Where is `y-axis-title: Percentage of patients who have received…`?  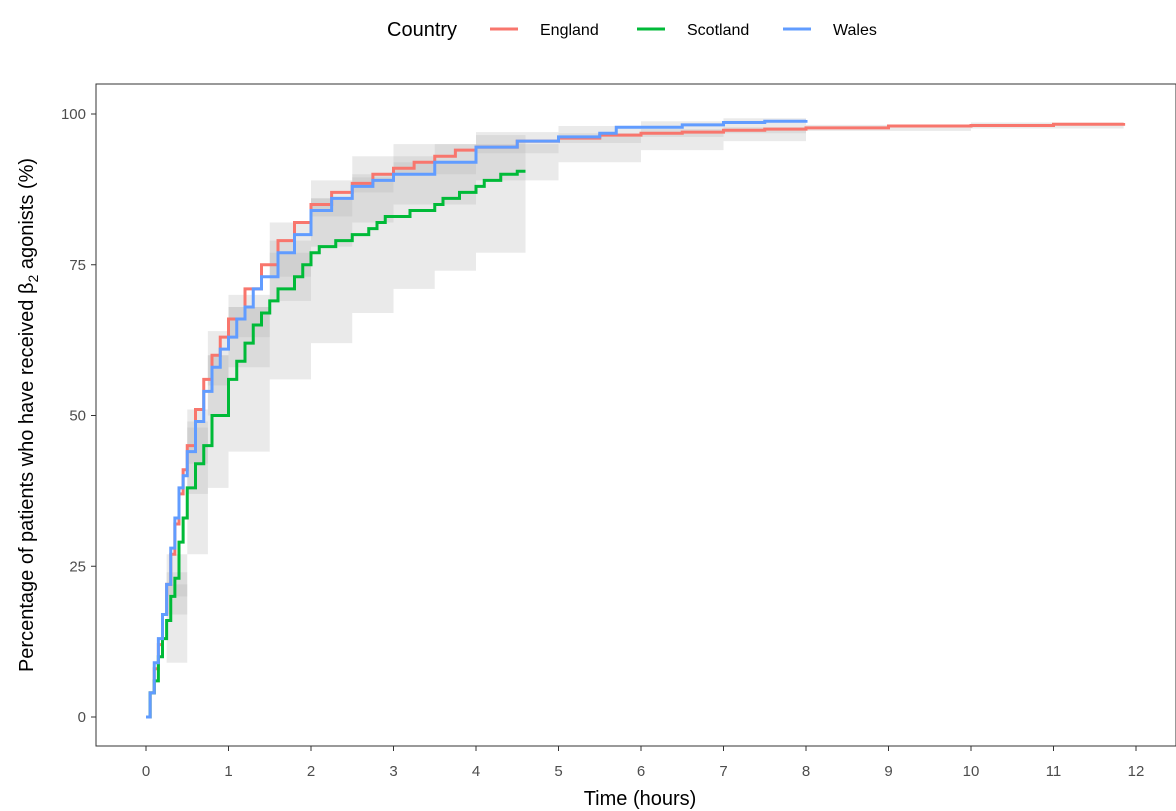 y-axis-title: Percentage of patients who have received… is located at coordinates (28, 415).